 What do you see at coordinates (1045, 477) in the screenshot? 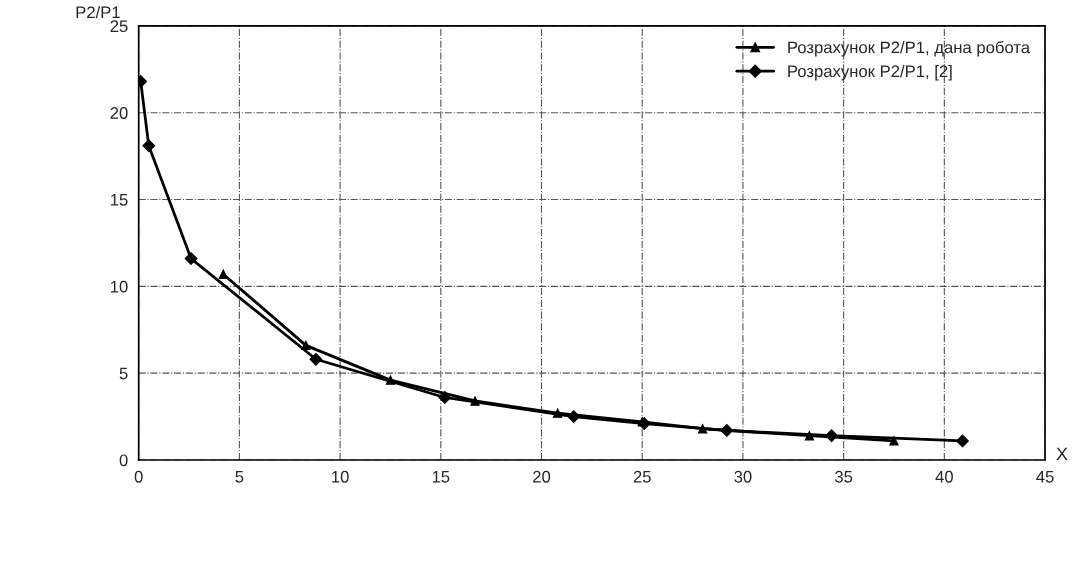
I see `x-tick-label: 45` at bounding box center [1045, 477].